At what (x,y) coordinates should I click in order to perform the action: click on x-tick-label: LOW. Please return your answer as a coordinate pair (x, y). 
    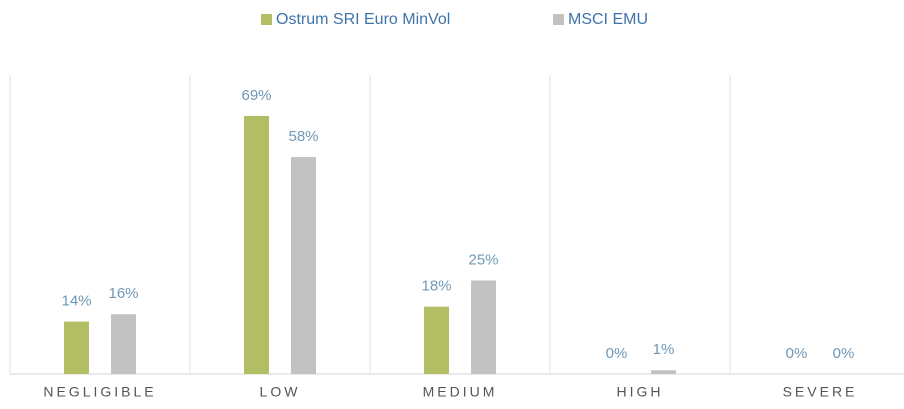
    Looking at the image, I should click on (280, 392).